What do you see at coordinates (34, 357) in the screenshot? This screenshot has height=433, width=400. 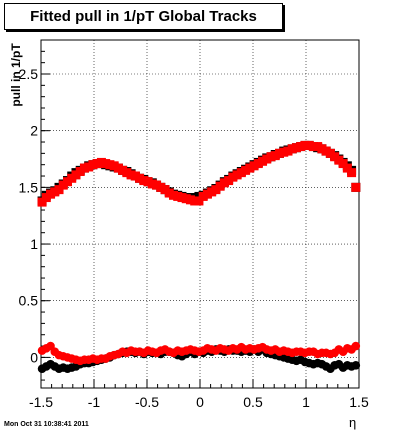 I see `y-tick-label: 0` at bounding box center [34, 357].